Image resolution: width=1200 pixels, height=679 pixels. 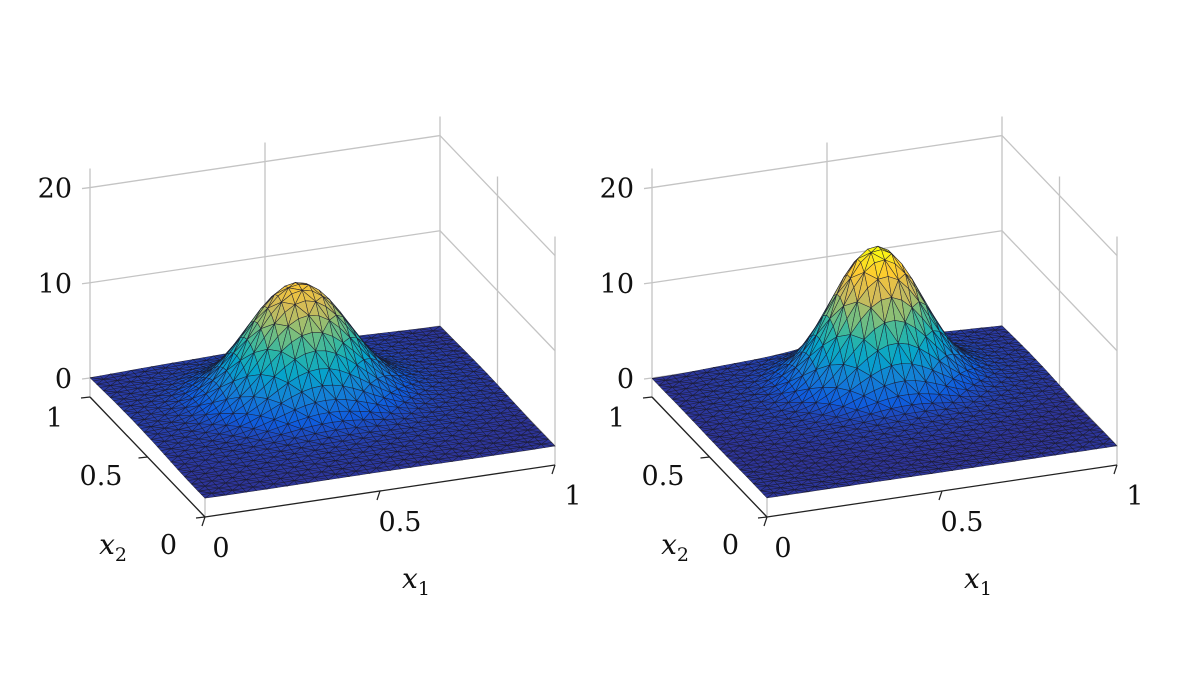 What do you see at coordinates (55, 284) in the screenshot?
I see `left-z-tick-10: 10` at bounding box center [55, 284].